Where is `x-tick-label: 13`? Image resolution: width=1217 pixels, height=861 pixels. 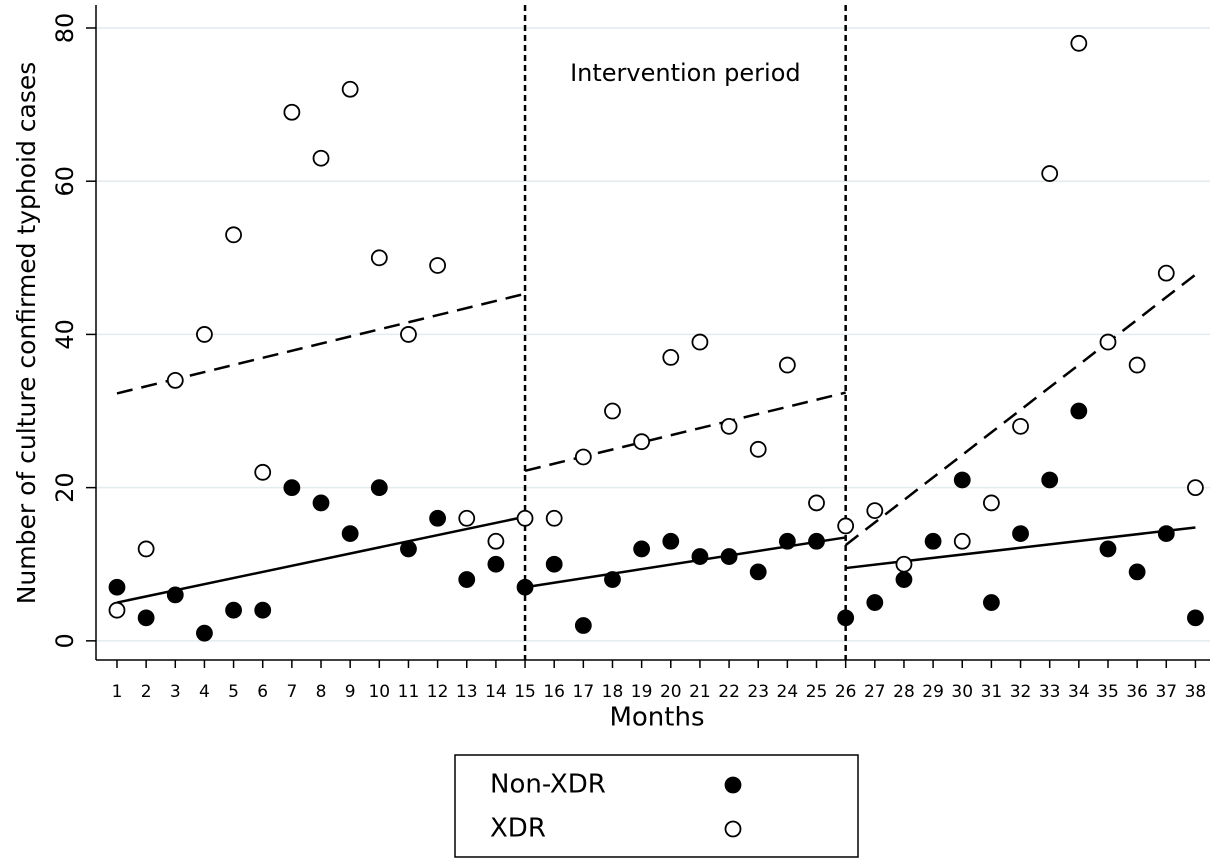
x-tick-label: 13 is located at coordinates (467, 692).